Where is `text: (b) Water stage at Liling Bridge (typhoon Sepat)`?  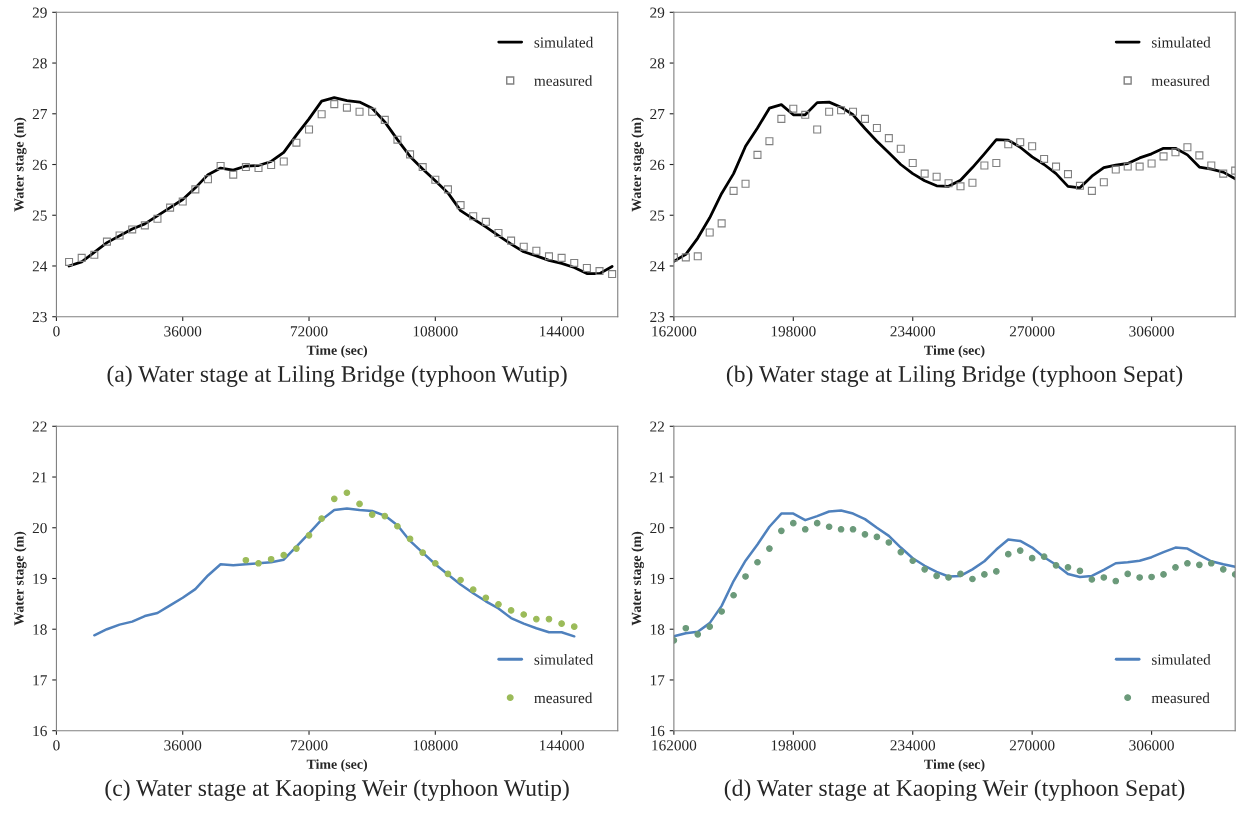 text: (b) Water stage at Liling Bridge (typhoon Sepat) is located at coordinates (954, 376).